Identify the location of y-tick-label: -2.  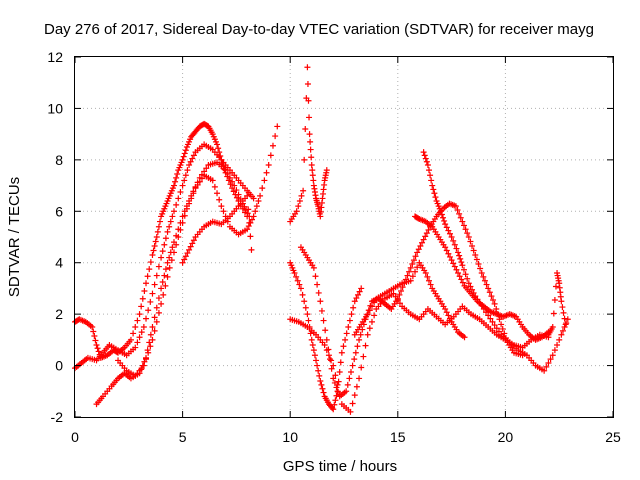
(57, 417).